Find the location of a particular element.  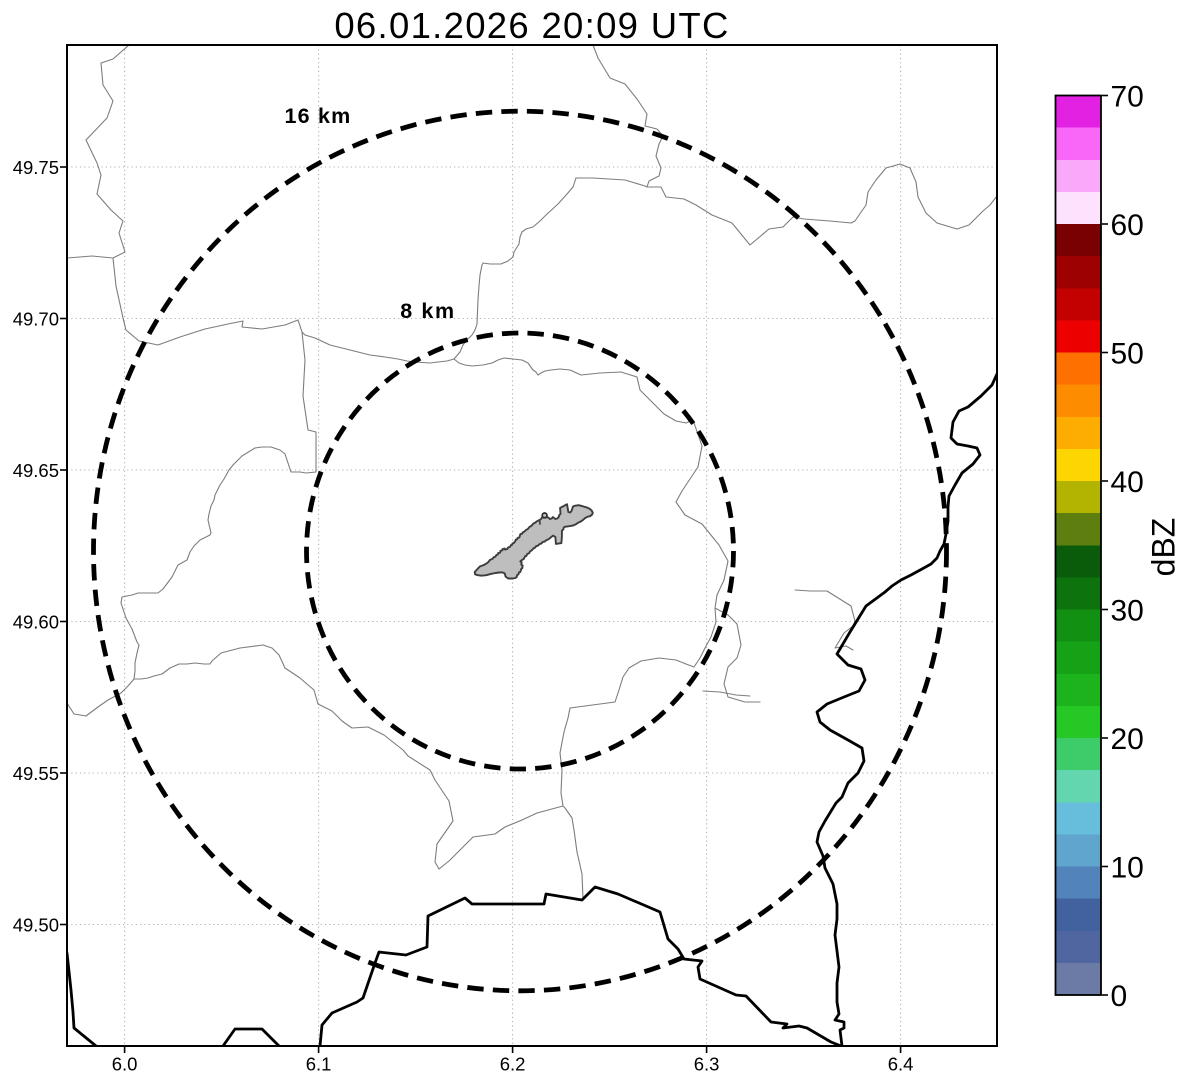

svg-text: 40 is located at coordinates (1127, 482).